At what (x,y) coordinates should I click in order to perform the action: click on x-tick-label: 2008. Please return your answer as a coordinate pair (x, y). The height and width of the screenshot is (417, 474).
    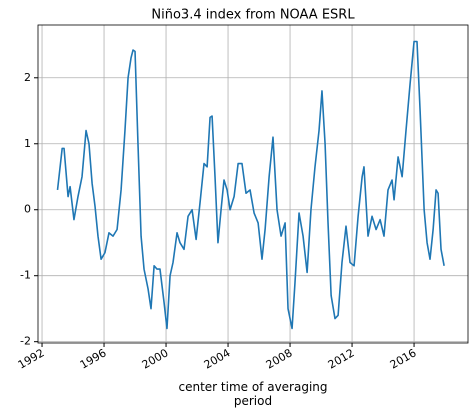
    Looking at the image, I should click on (279, 358).